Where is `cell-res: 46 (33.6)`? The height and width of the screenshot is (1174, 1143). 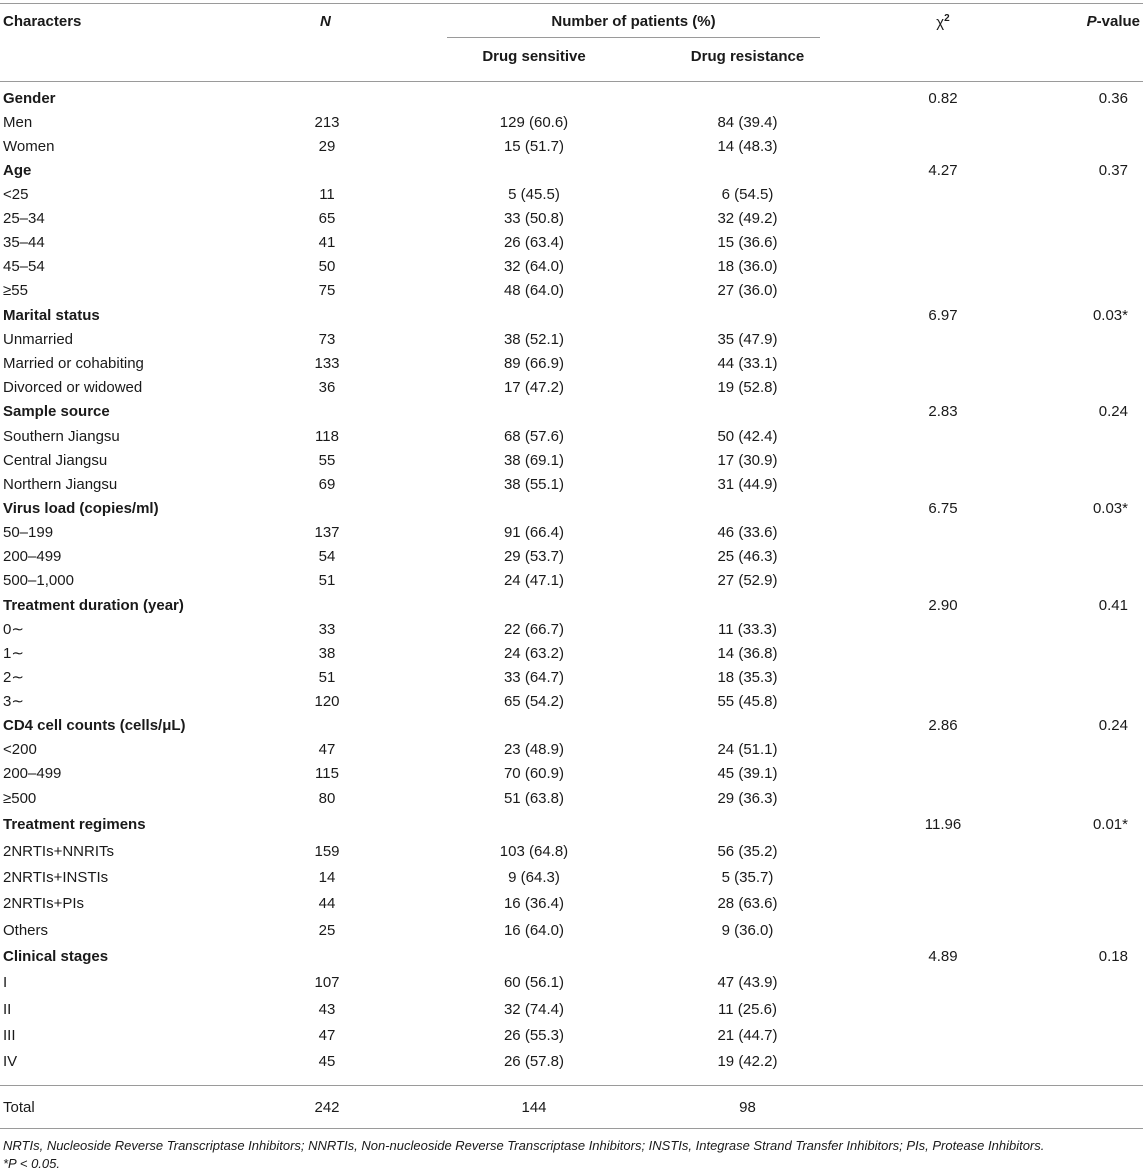 cell-res: 46 (33.6) is located at coordinates (747, 532).